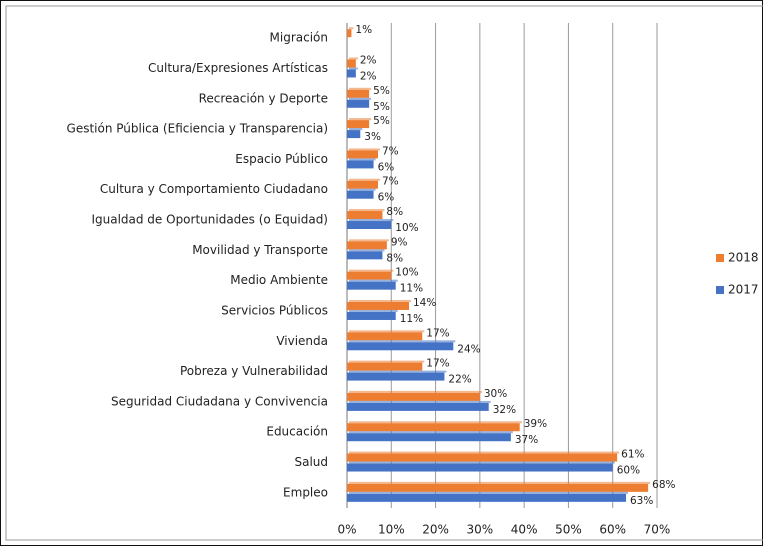 This screenshot has width=763, height=546. I want to click on legend-label: 2017, so click(743, 290).